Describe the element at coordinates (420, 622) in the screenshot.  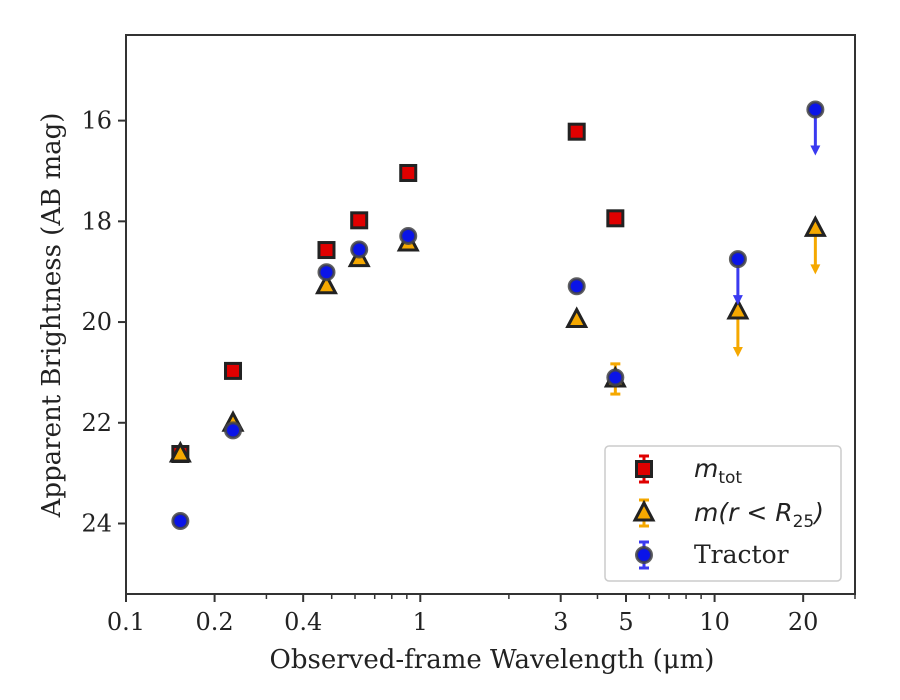
I see `x-tick-label: 1` at that location.